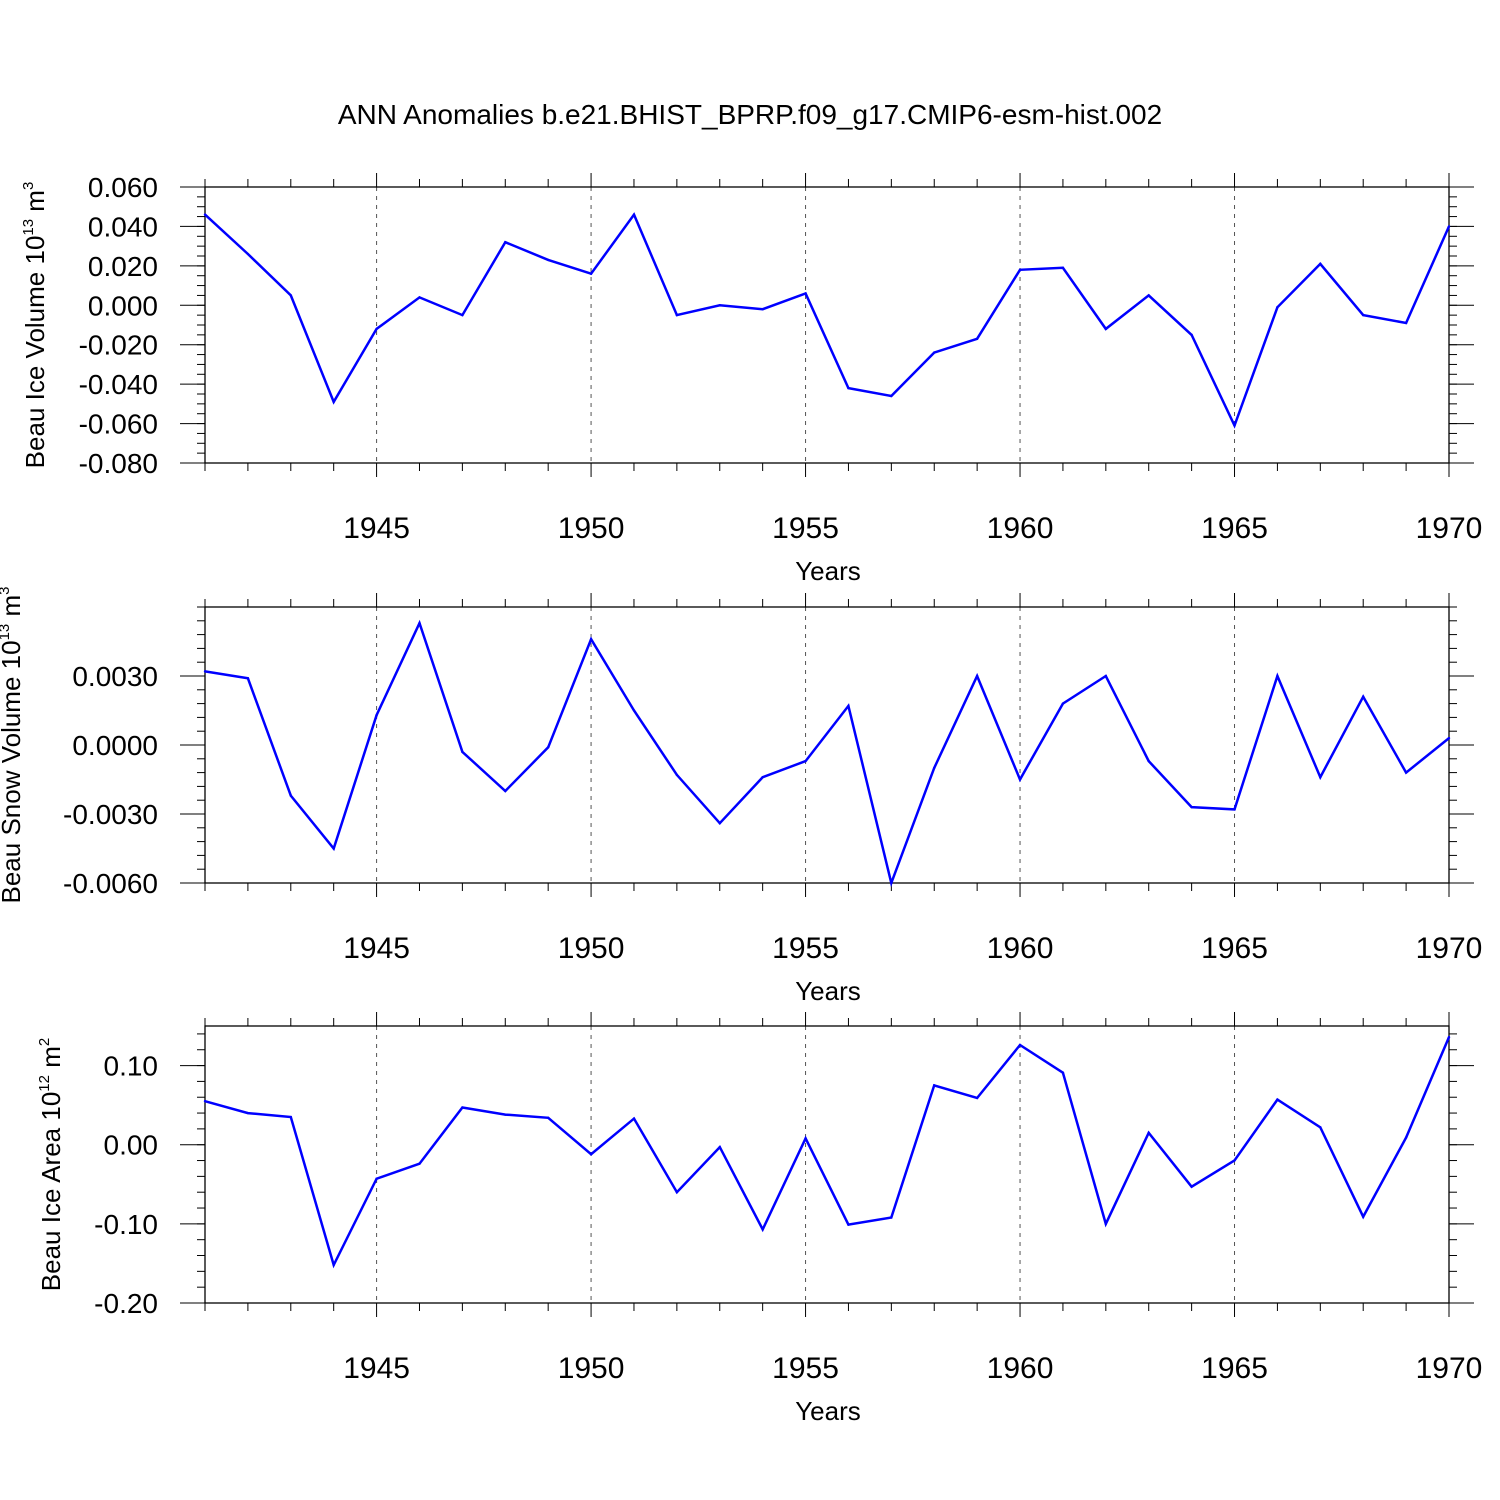 Image resolution: width=1500 pixels, height=1500 pixels. What do you see at coordinates (13, 771) in the screenshot?
I see `y-axis-title-main: Beau Snow Volume 10` at bounding box center [13, 771].